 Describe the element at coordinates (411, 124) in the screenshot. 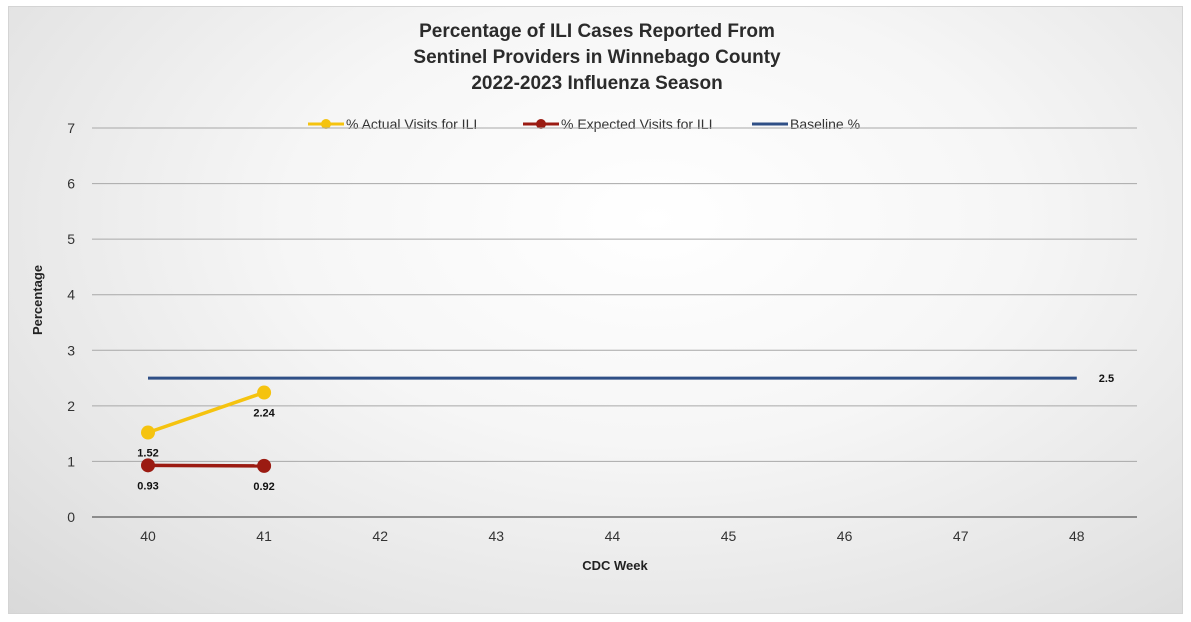

I see `legend-entry: % Actual Visits for ILI` at that location.